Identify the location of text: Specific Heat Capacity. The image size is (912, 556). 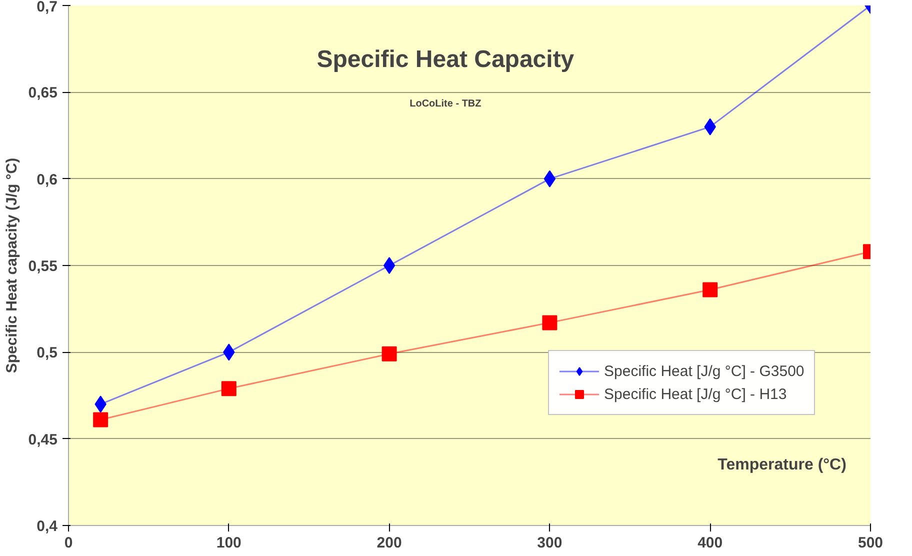
(445, 60).